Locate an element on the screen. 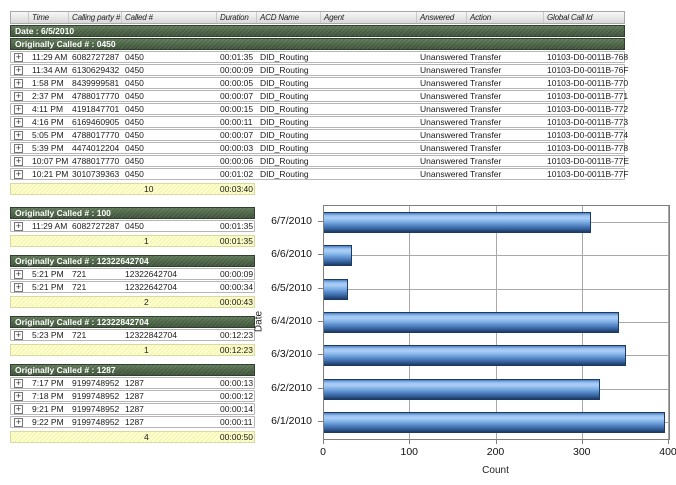  header-cell-calling-party: Calling party # is located at coordinates (95, 17).